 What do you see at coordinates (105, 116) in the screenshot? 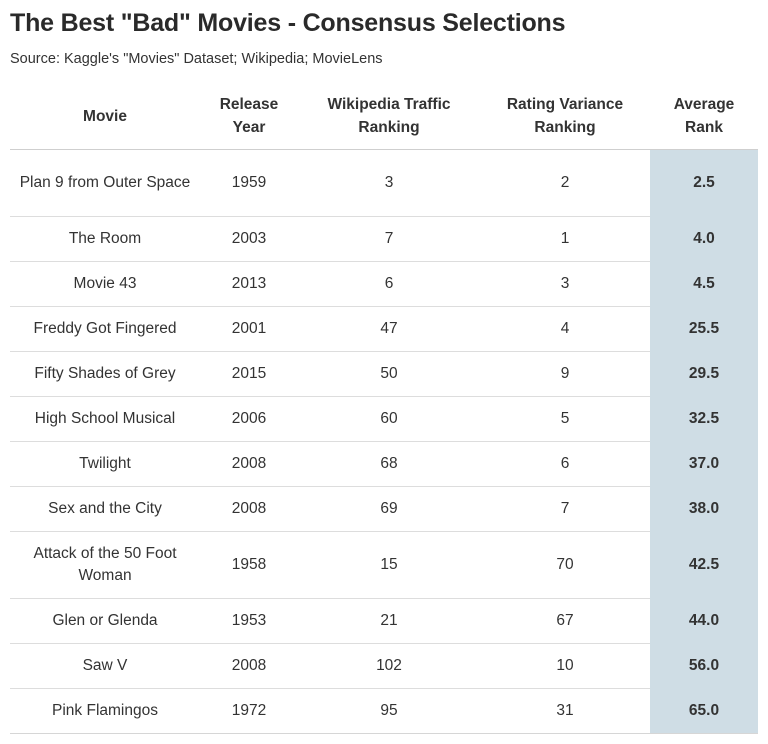
I see `column-header-movie: Movie` at bounding box center [105, 116].